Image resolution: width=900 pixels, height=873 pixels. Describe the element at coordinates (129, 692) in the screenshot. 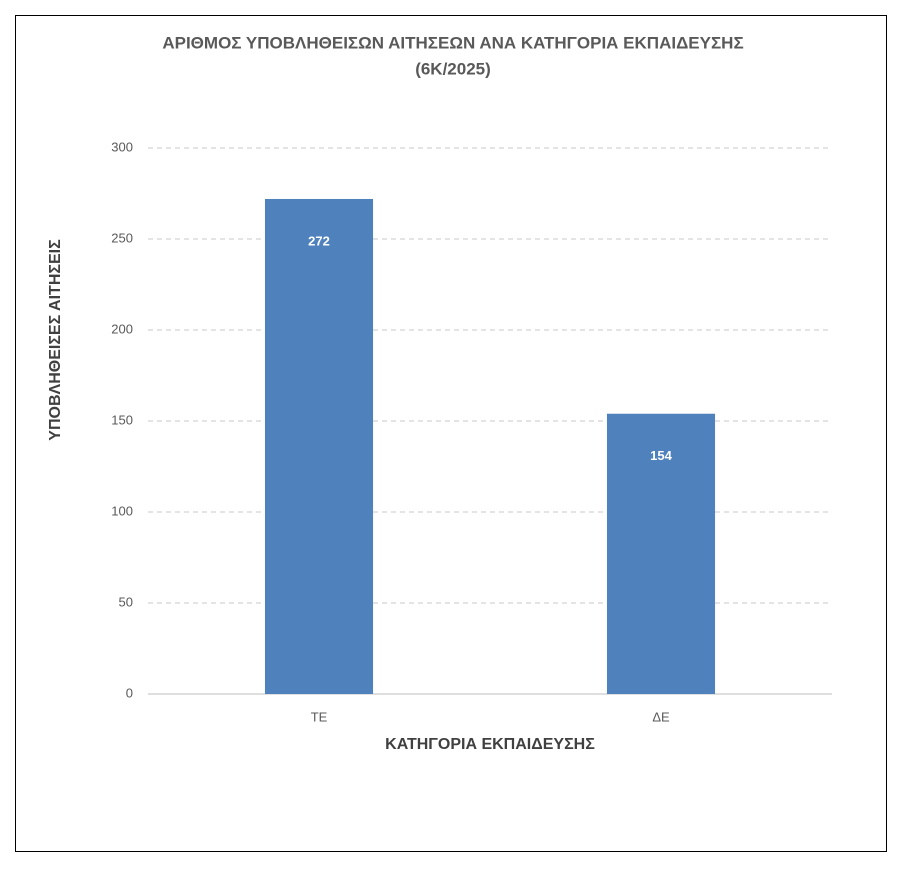

I see `y-tick-label: 0` at that location.